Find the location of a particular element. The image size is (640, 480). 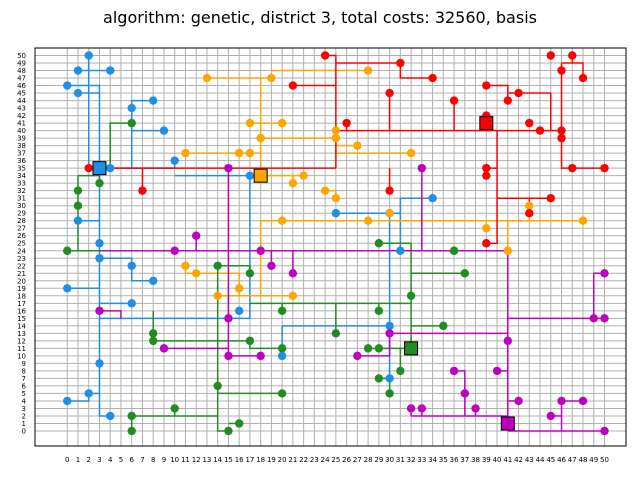

y-tick-label: 44 is located at coordinates (21, 101).